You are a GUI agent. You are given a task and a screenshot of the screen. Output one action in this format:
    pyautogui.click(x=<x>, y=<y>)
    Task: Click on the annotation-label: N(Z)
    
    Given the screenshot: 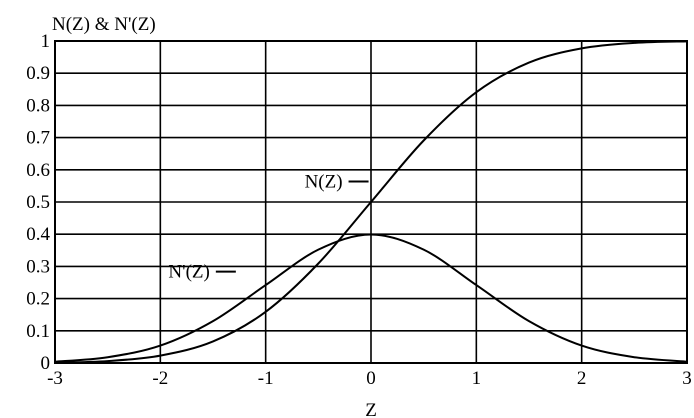 What is the action you would take?
    pyautogui.click(x=324, y=182)
    